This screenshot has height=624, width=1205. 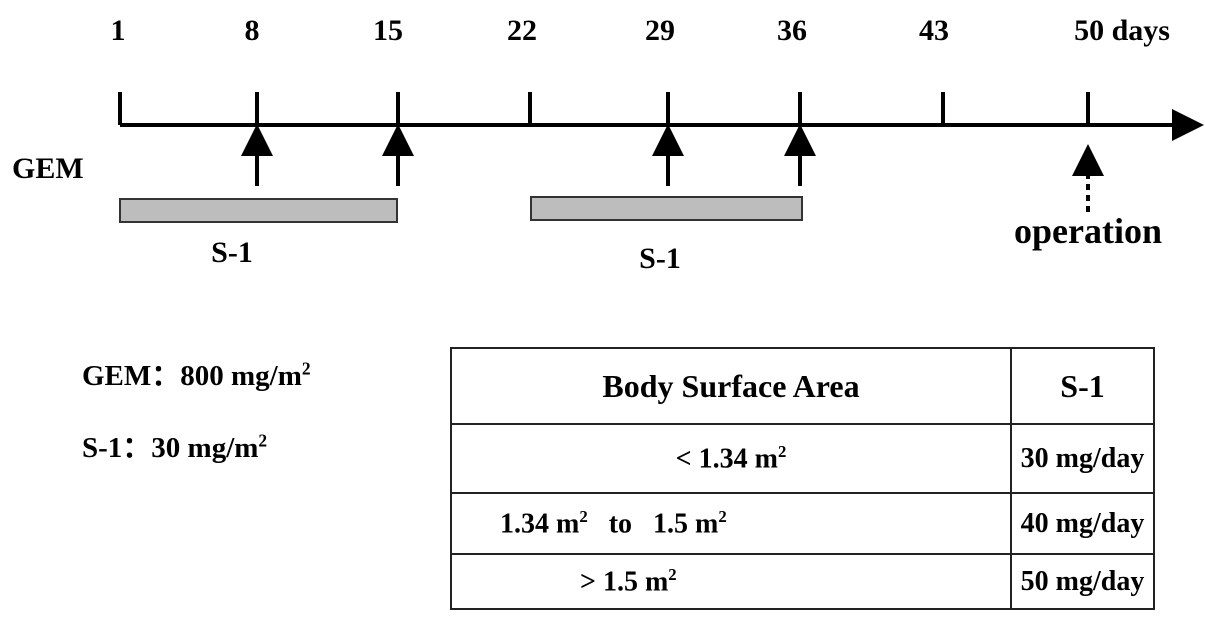 I want to click on dose-cell: 30 mg/day, so click(x=1082, y=458).